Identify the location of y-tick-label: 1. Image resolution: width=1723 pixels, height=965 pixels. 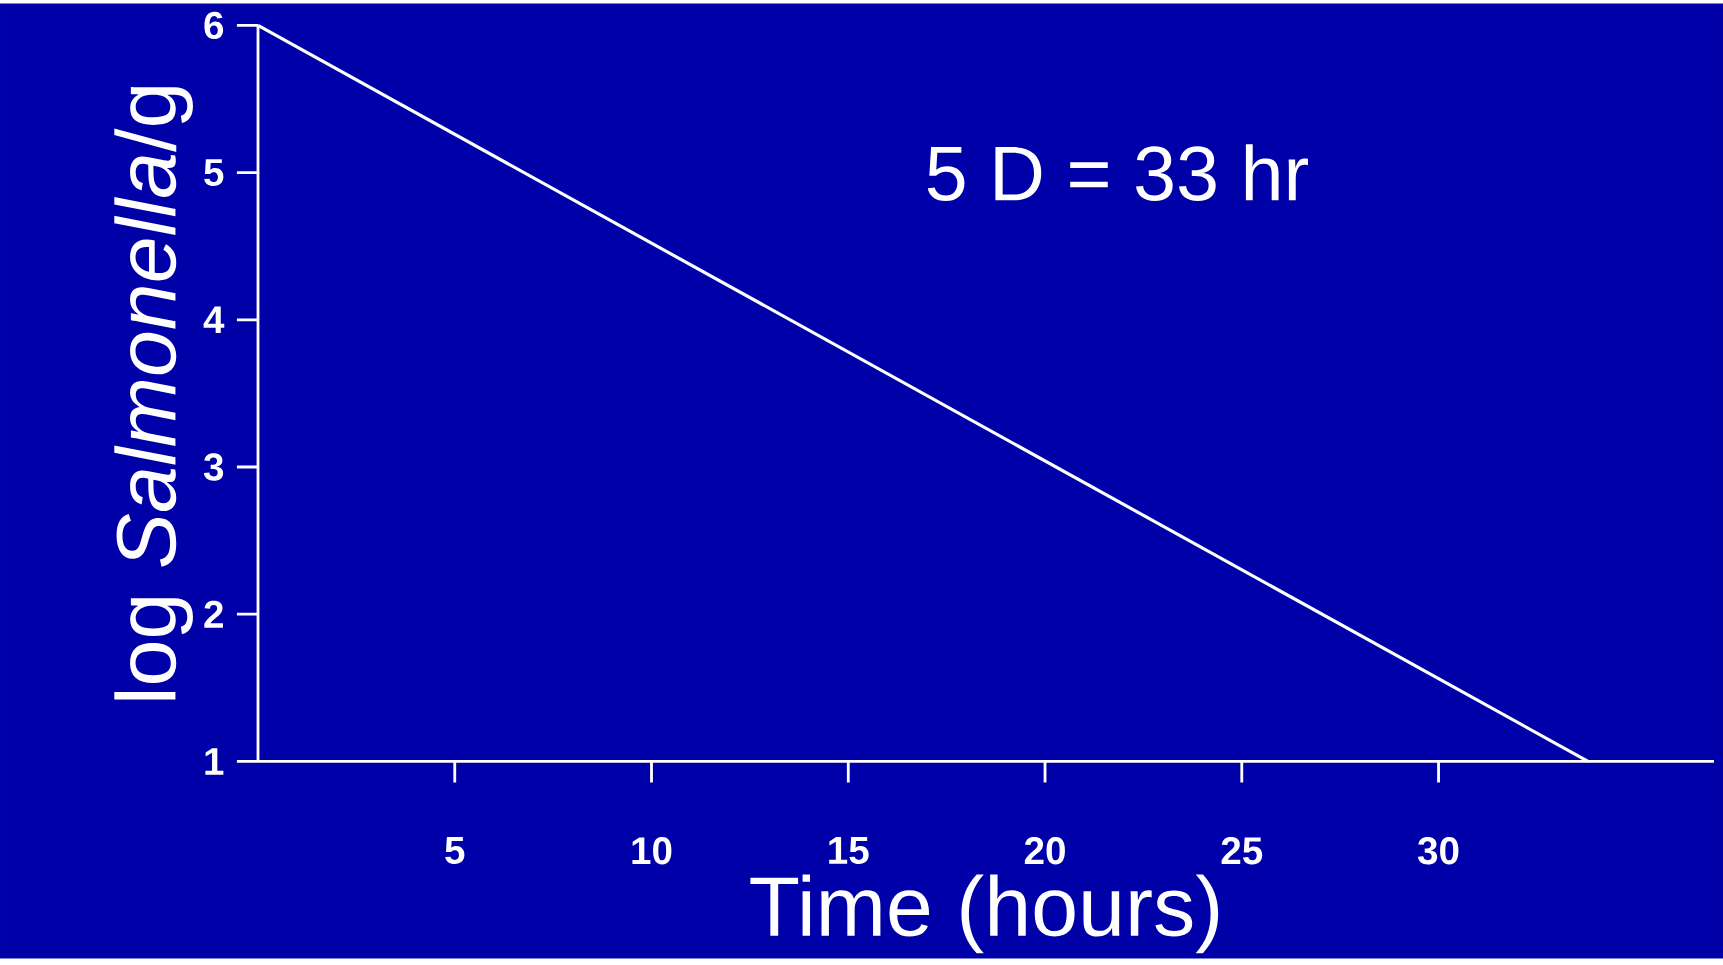
(214, 761).